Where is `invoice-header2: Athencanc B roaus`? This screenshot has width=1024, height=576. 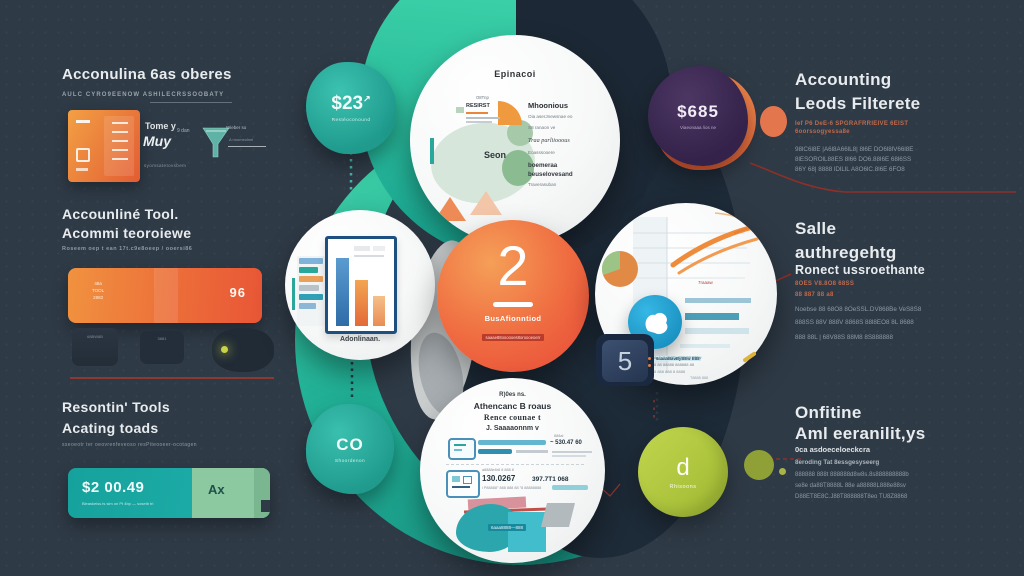 invoice-header2: Athencanc B roaus is located at coordinates (512, 406).